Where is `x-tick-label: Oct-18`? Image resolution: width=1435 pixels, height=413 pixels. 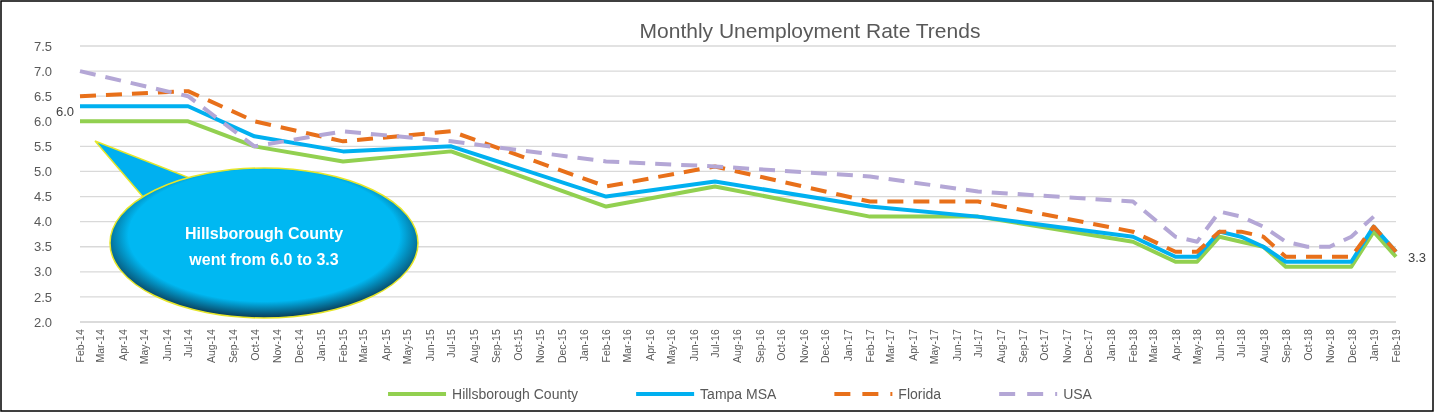
x-tick-label: Oct-18 is located at coordinates (1307, 345).